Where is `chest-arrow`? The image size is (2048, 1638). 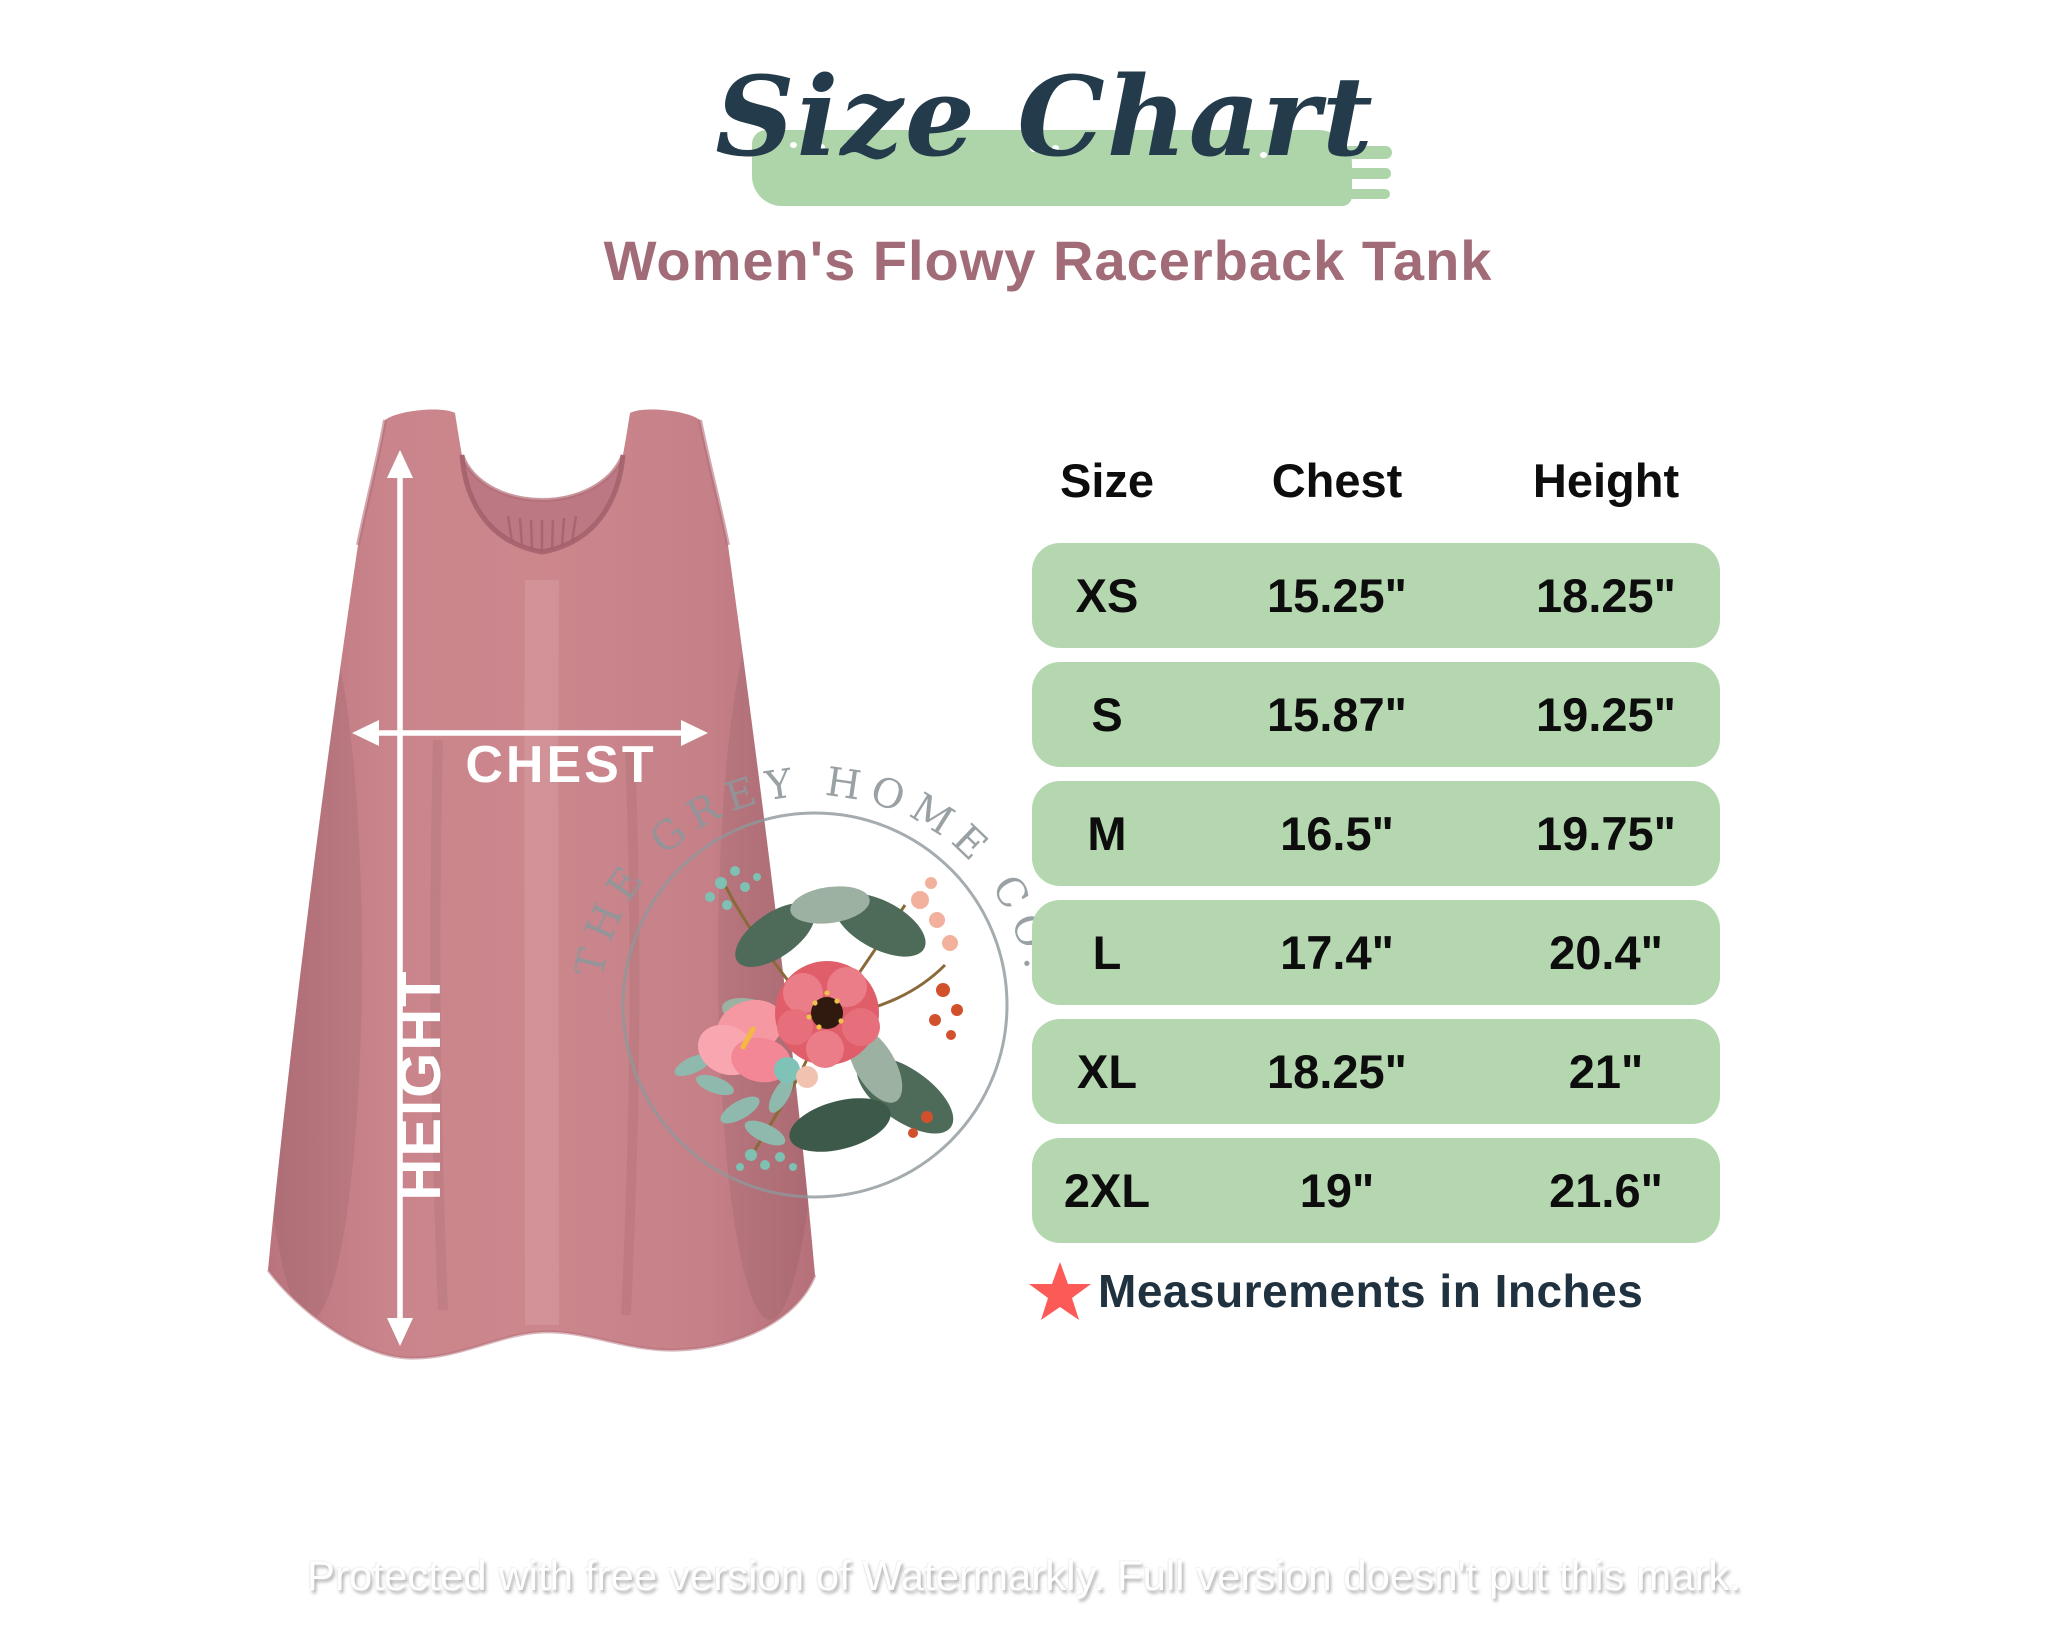 chest-arrow is located at coordinates (530, 733).